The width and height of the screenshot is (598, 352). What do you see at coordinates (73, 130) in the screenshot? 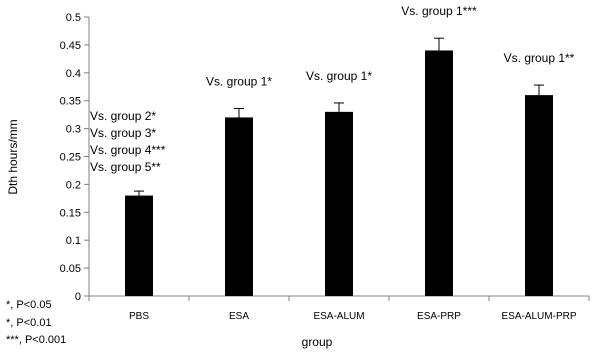
I see `y-tick-label: 0.3` at bounding box center [73, 130].